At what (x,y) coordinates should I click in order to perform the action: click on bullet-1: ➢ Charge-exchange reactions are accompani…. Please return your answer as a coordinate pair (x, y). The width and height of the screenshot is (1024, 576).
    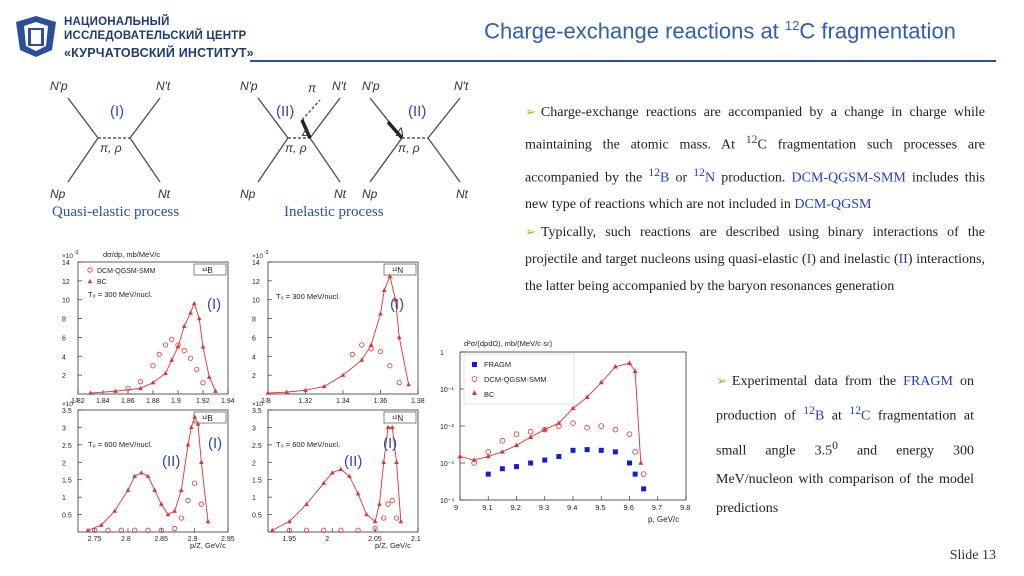
    Looking at the image, I should click on (755, 158).